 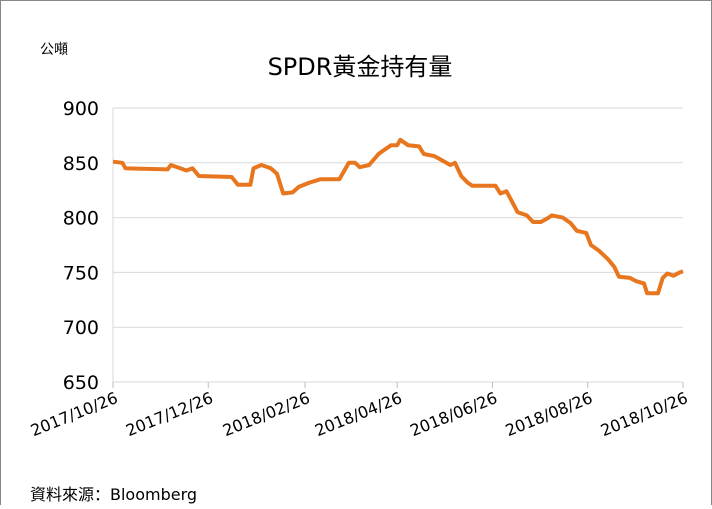 I want to click on y-tick-label: 900, so click(x=81, y=109).